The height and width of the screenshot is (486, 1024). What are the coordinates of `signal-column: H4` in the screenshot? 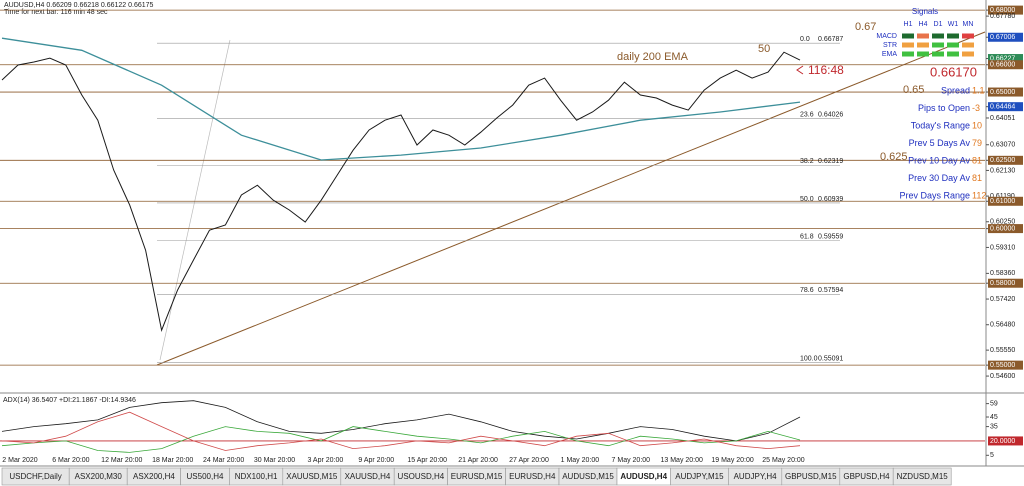 It's located at (923, 24).